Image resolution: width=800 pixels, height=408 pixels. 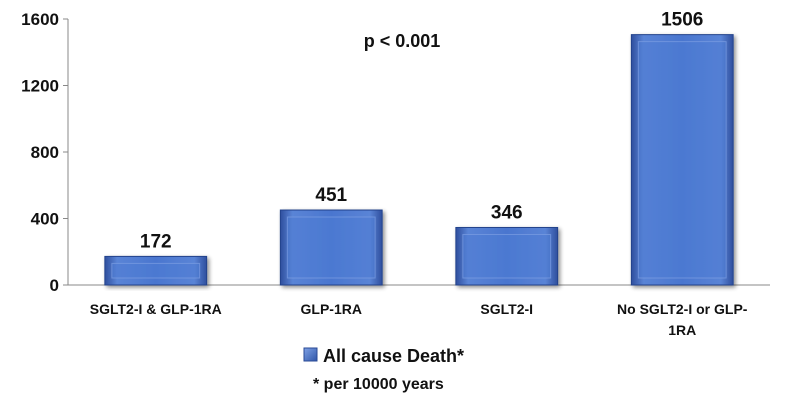 I want to click on y-tick-label: 800, so click(x=45, y=152).